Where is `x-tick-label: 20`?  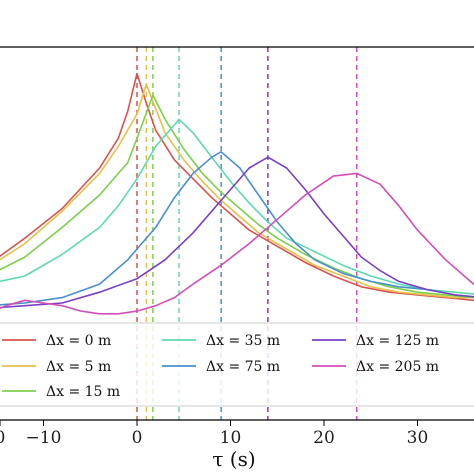 x-tick-label: 20 is located at coordinates (324, 438).